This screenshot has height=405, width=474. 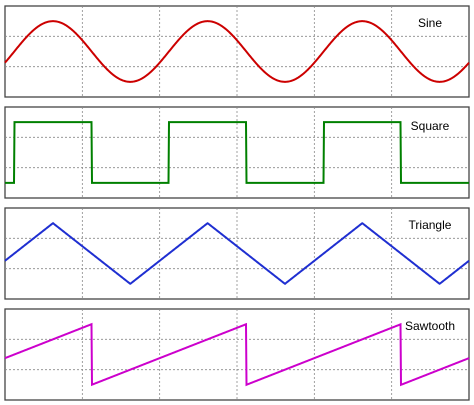 I want to click on panel-label-sine: Sine, so click(x=430, y=23).